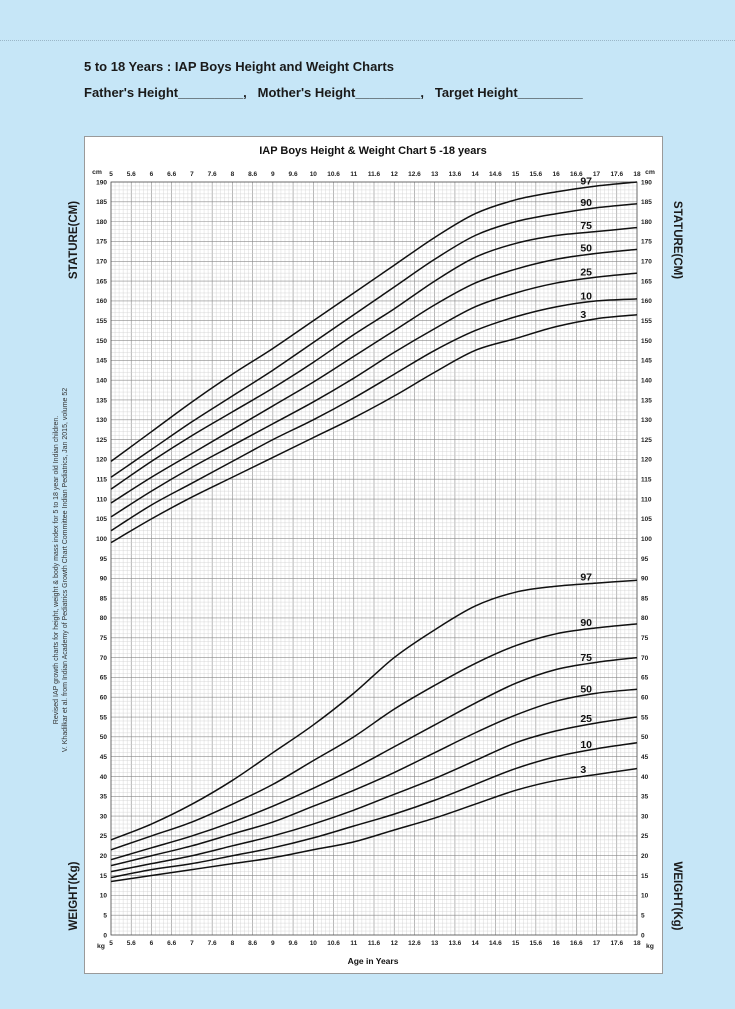 This screenshot has width=735, height=1009. Describe the element at coordinates (586, 296) in the screenshot. I see `height-label-p10: 10` at that location.